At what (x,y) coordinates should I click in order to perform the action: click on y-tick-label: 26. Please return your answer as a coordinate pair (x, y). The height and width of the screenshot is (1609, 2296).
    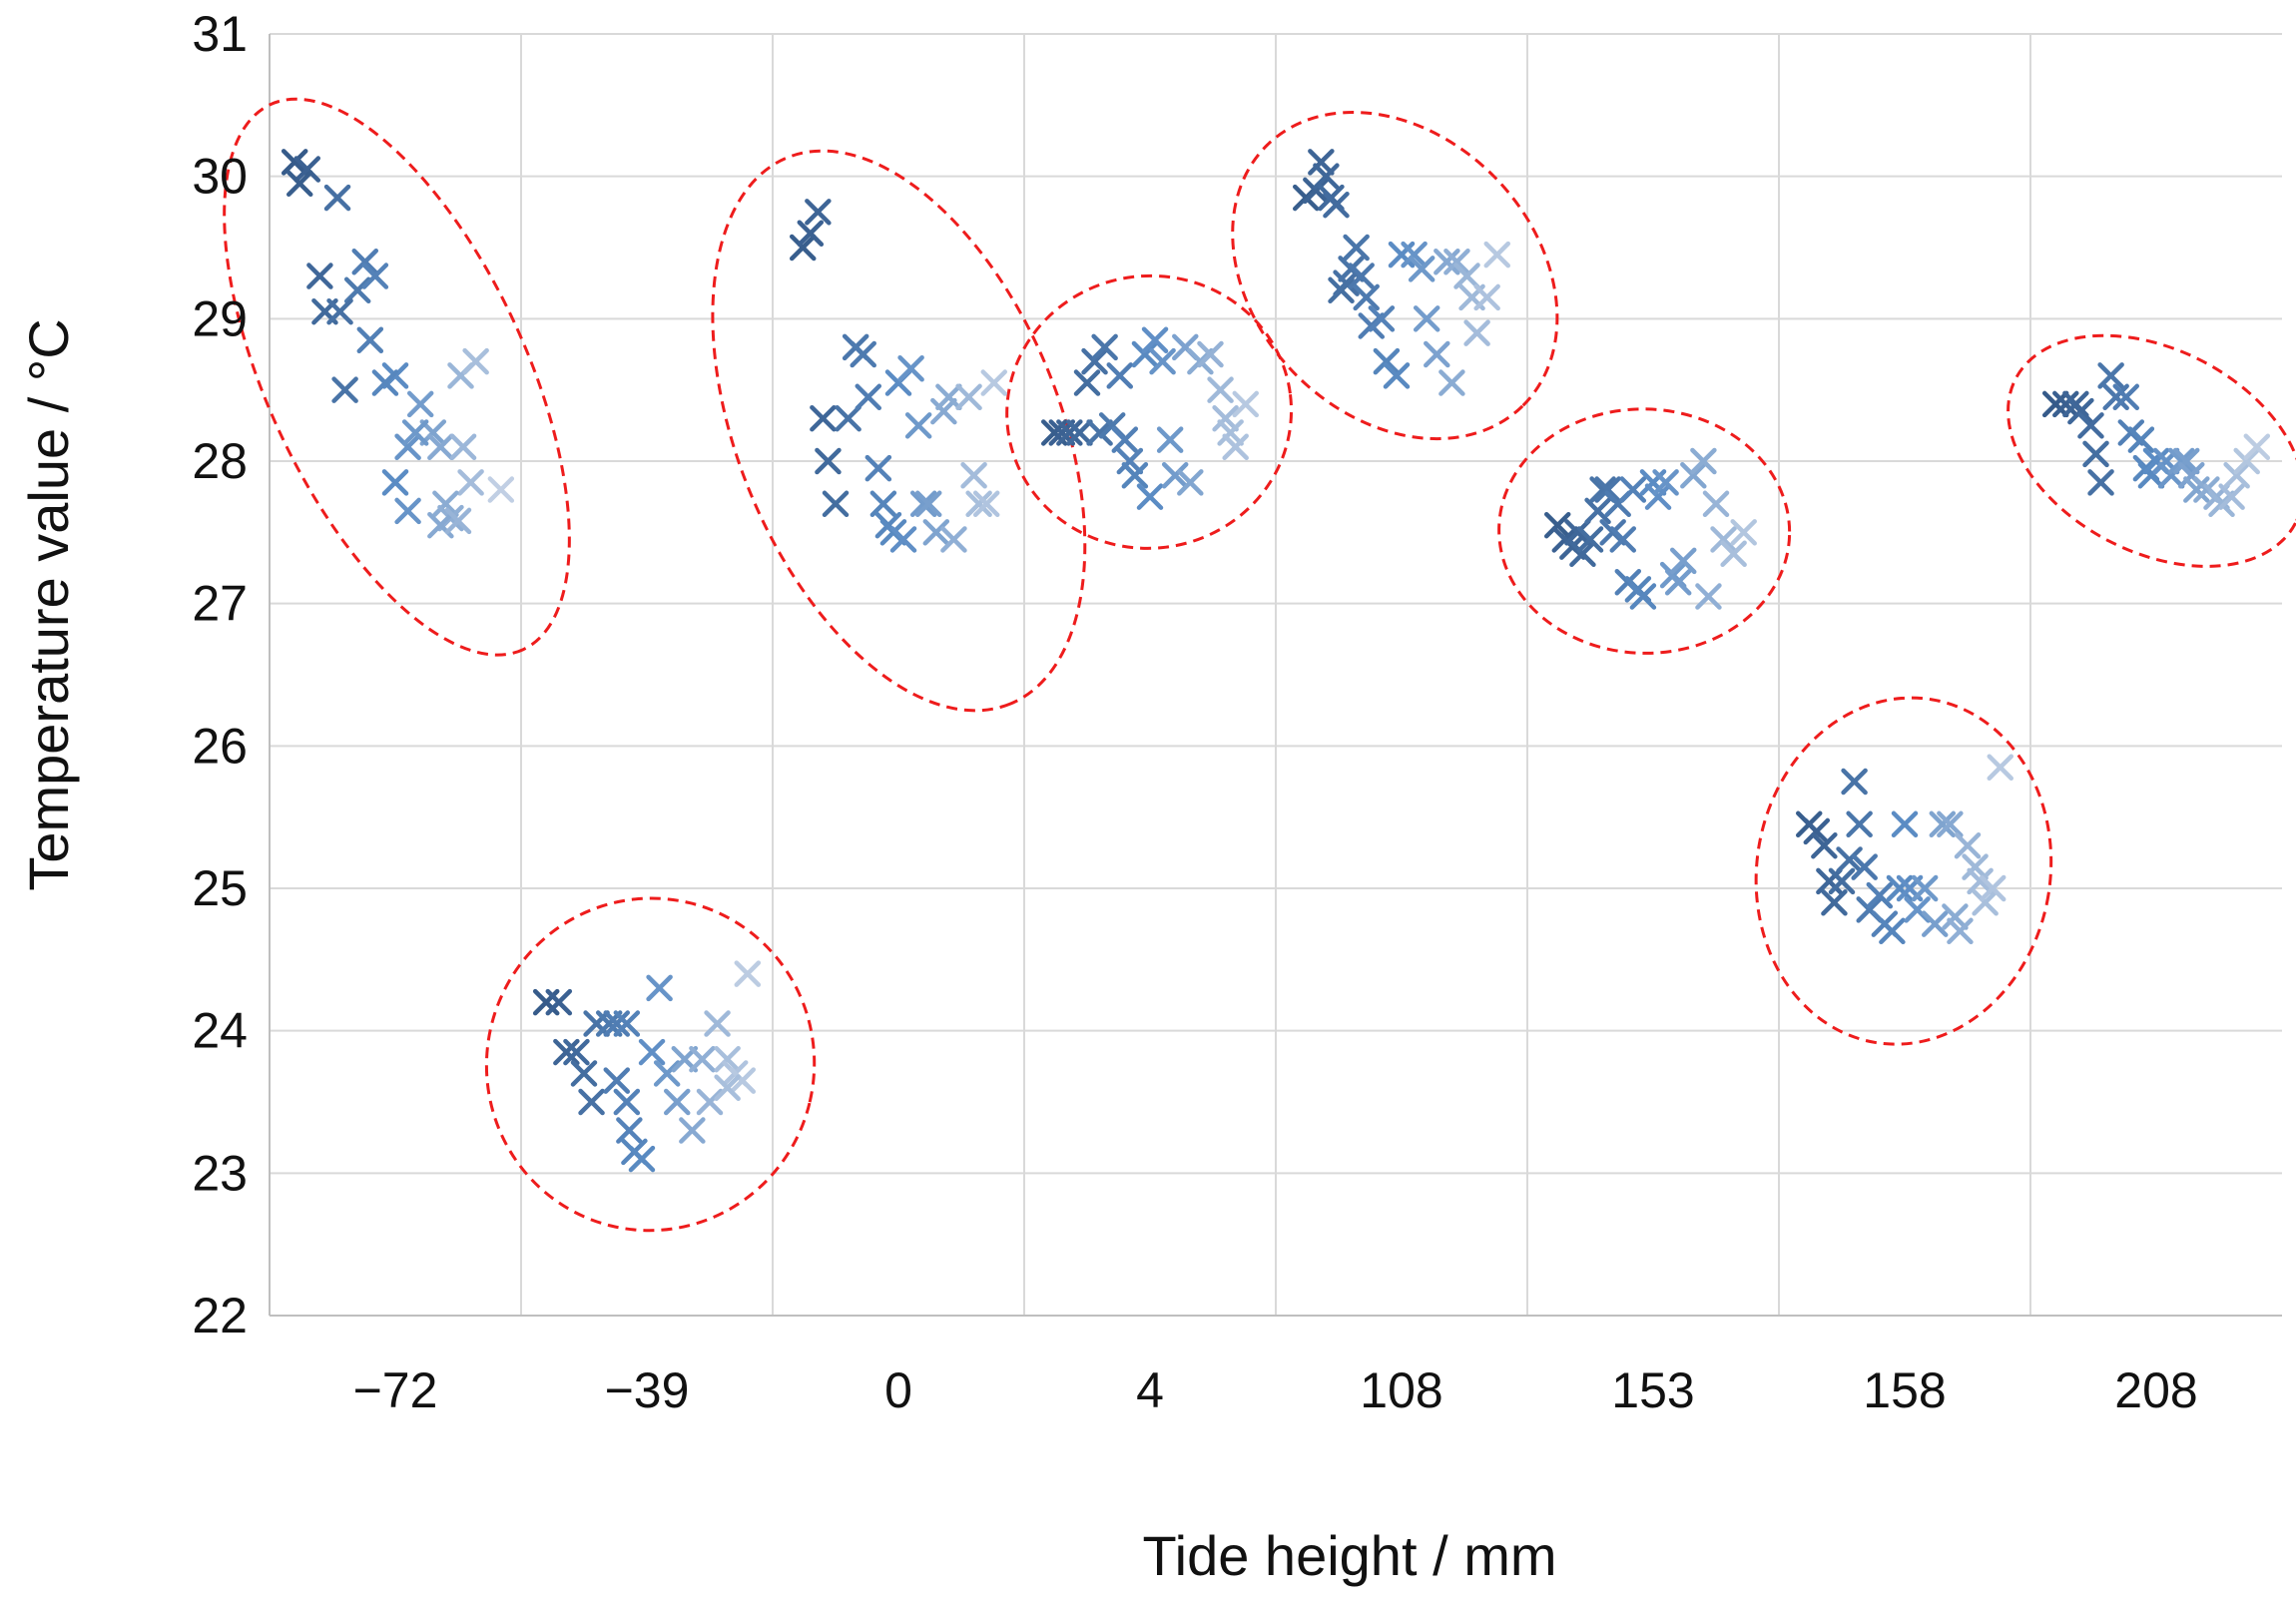
    Looking at the image, I should click on (220, 746).